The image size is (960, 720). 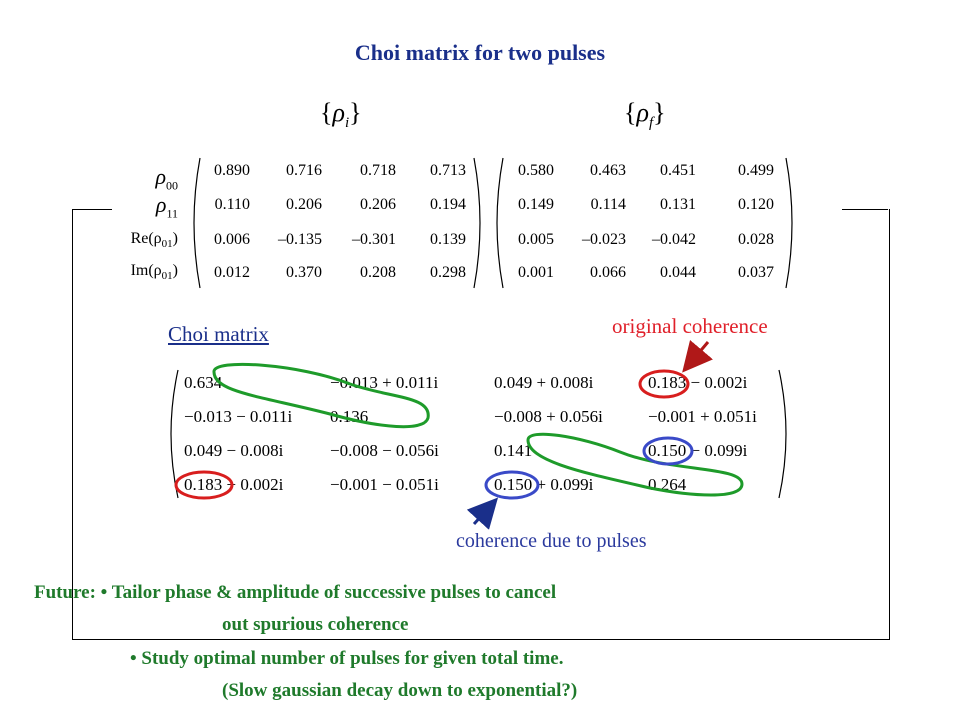 I want to click on frame-top-right-line, so click(x=865, y=209).